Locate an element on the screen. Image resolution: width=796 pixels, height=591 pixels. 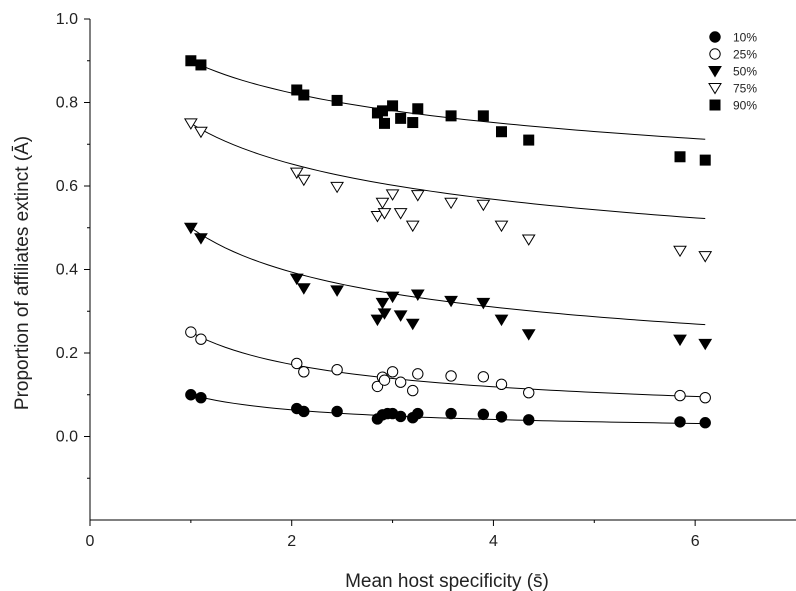
series-50pct is located at coordinates (448, 286).